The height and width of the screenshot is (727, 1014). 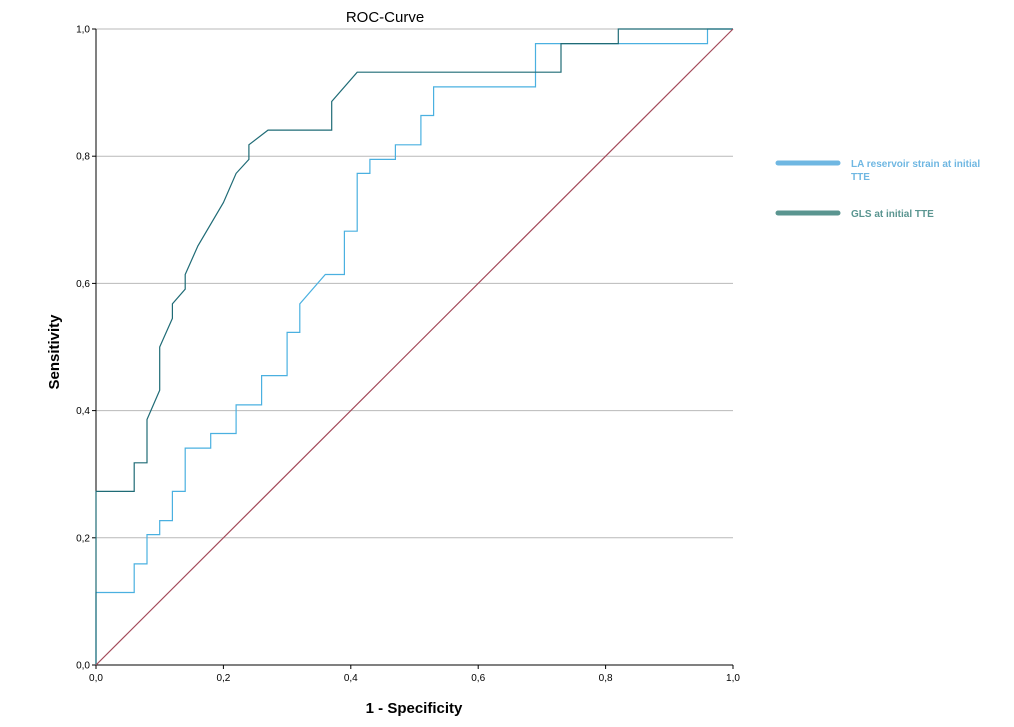 I want to click on legend-label: TTE, so click(x=860, y=177).